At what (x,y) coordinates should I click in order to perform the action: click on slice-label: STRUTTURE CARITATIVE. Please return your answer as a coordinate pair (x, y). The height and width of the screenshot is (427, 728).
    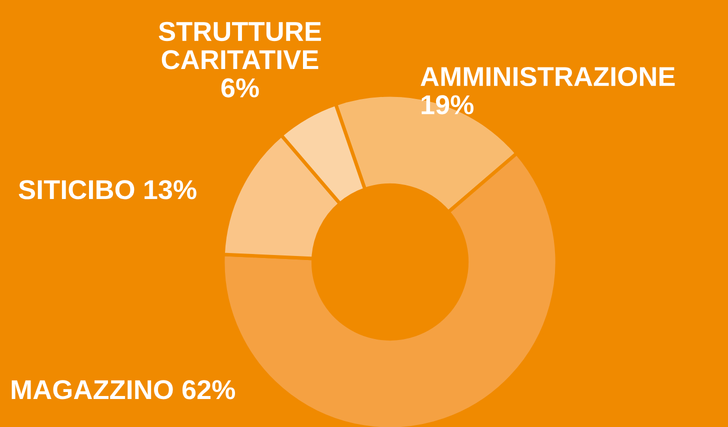
    Looking at the image, I should click on (239, 46).